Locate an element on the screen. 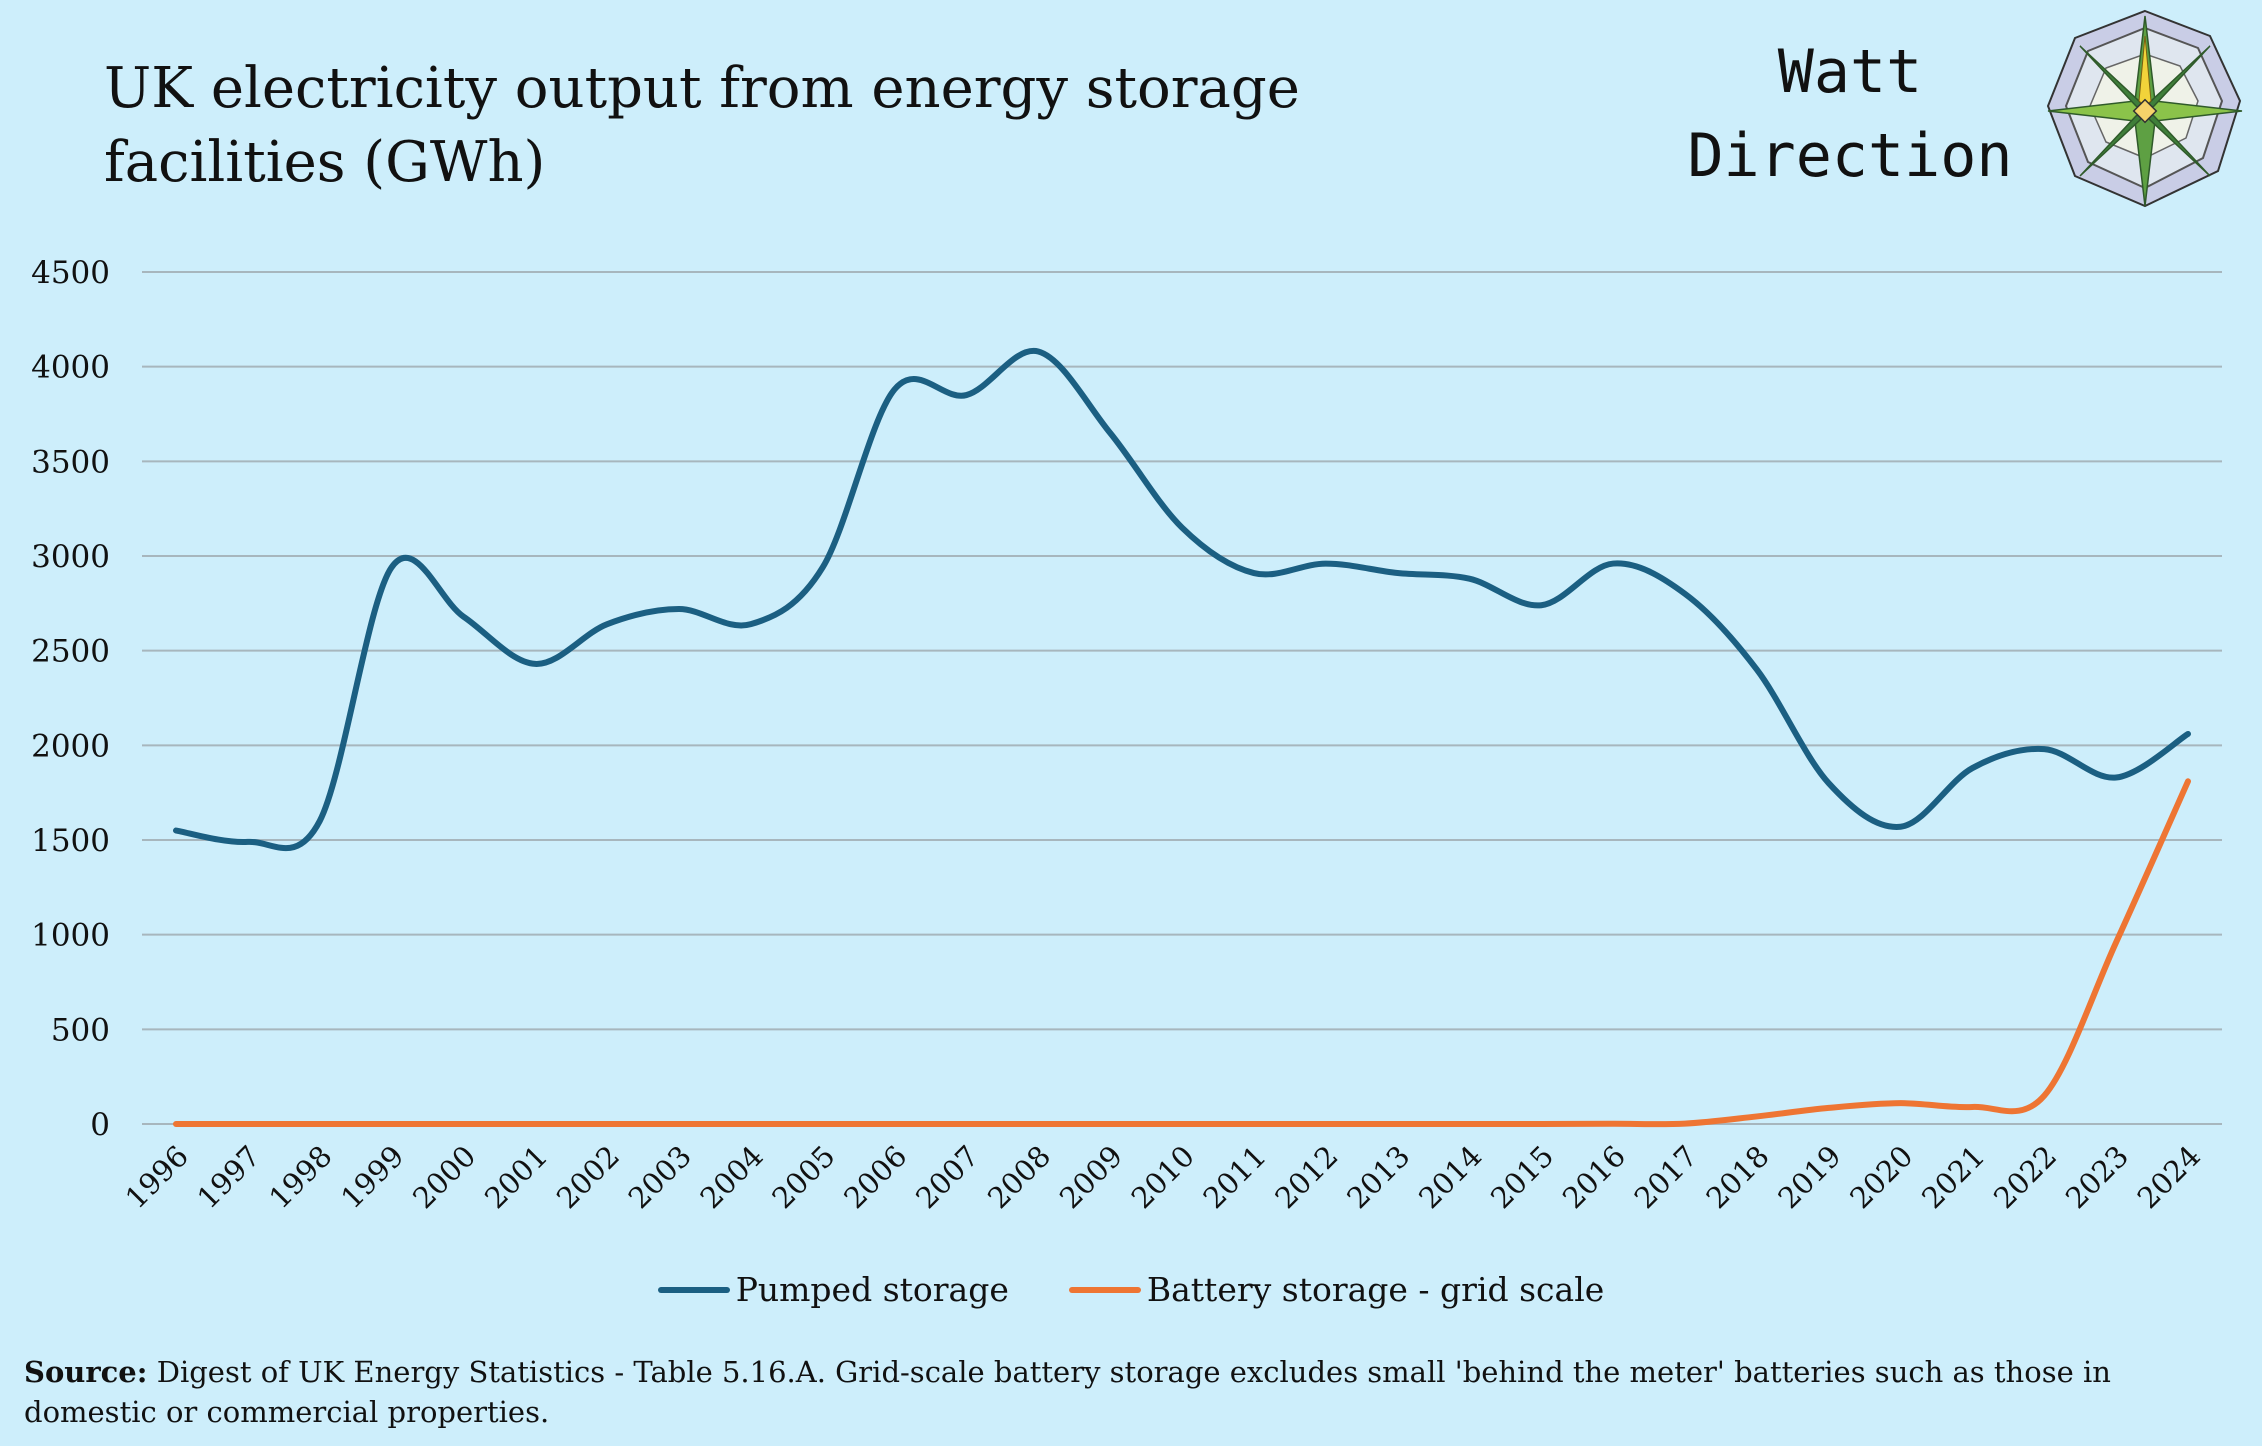 The height and width of the screenshot is (1446, 2262). x-tick-label-2010: 2010 is located at coordinates (1163, 1177).